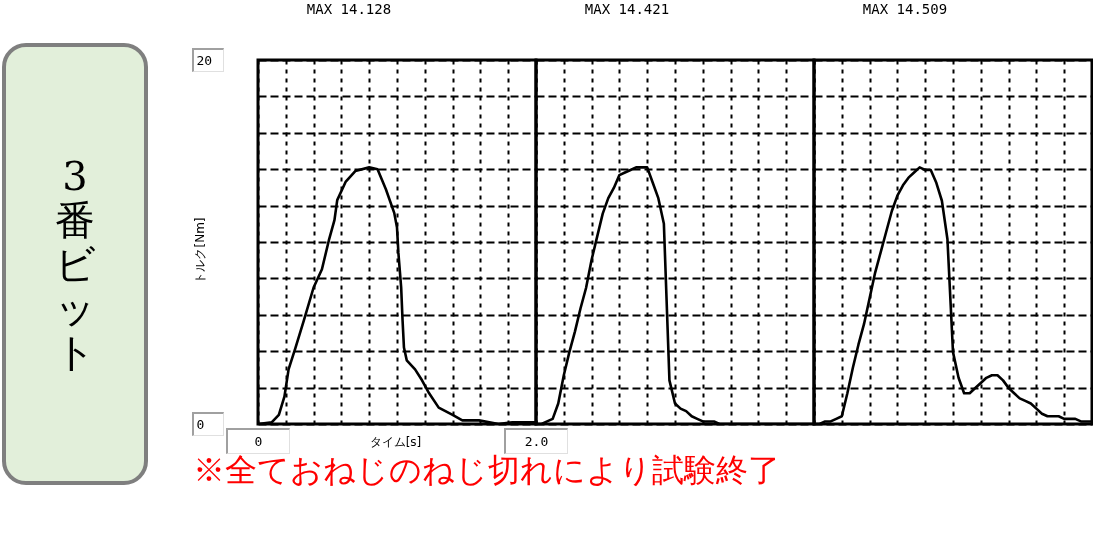  Describe the element at coordinates (349, 9) in the screenshot. I see `chart-title: MAX 14.128` at that location.